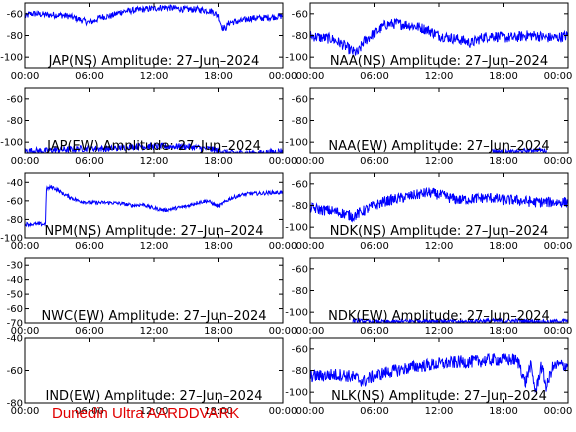  I want to click on panel-title: JAP(NS) Amplitude: 27–Jun–2024, so click(154, 61).